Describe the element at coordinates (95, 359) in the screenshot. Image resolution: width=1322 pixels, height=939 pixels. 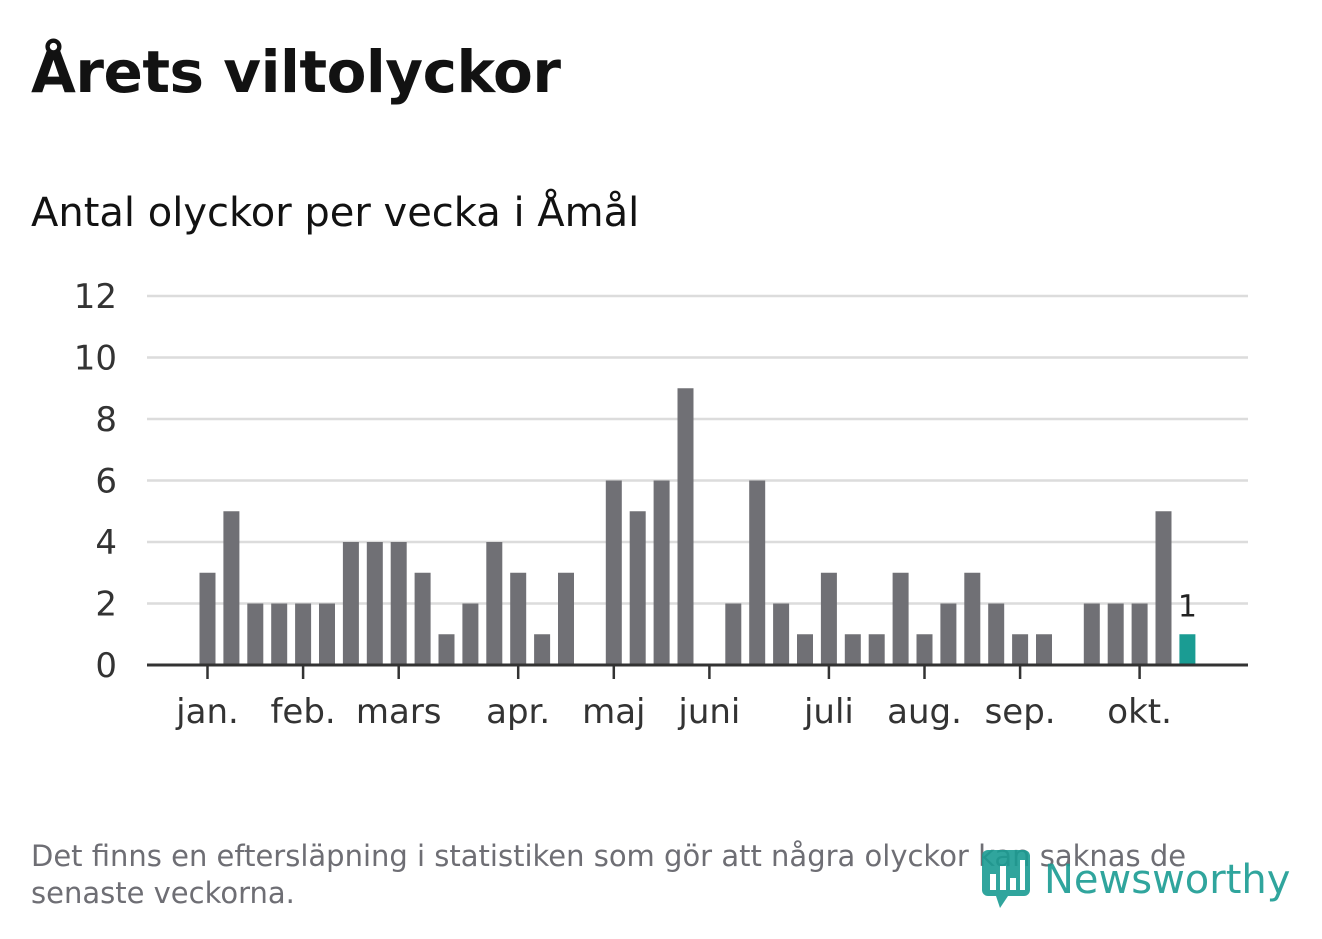
I see `y-tick-label: 10` at that location.